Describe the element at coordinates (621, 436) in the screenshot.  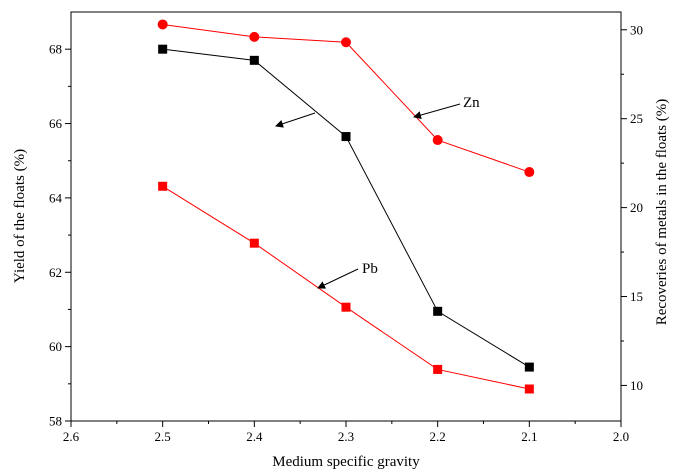
I see `x-tick-label: 2.0` at that location.